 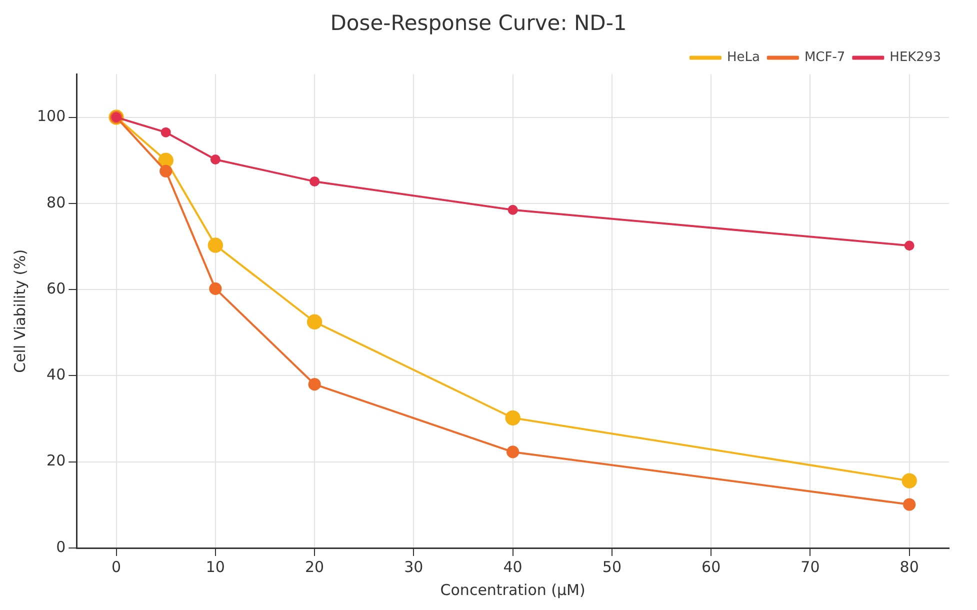 I want to click on y-tick-label: 80, so click(x=56, y=202).